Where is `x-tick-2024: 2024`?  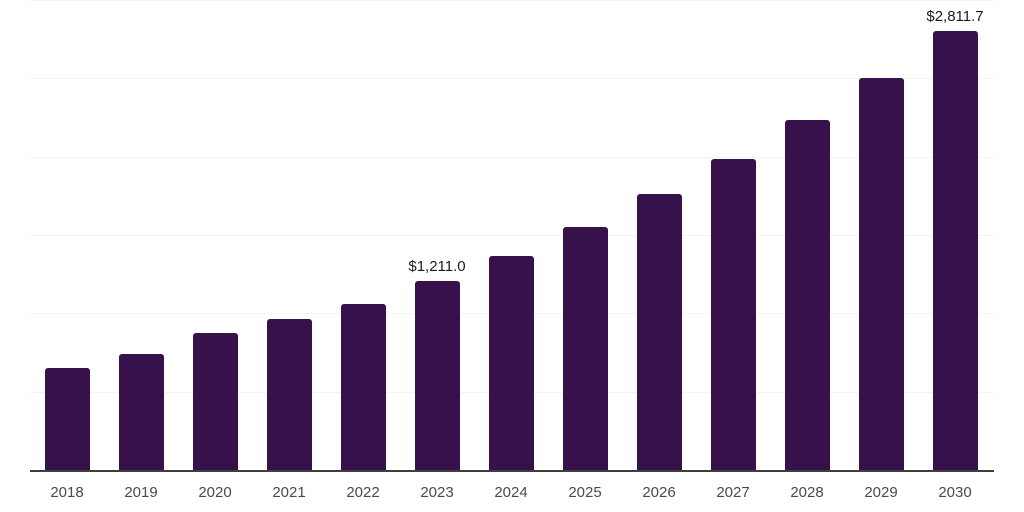
x-tick-2024: 2024 is located at coordinates (511, 492).